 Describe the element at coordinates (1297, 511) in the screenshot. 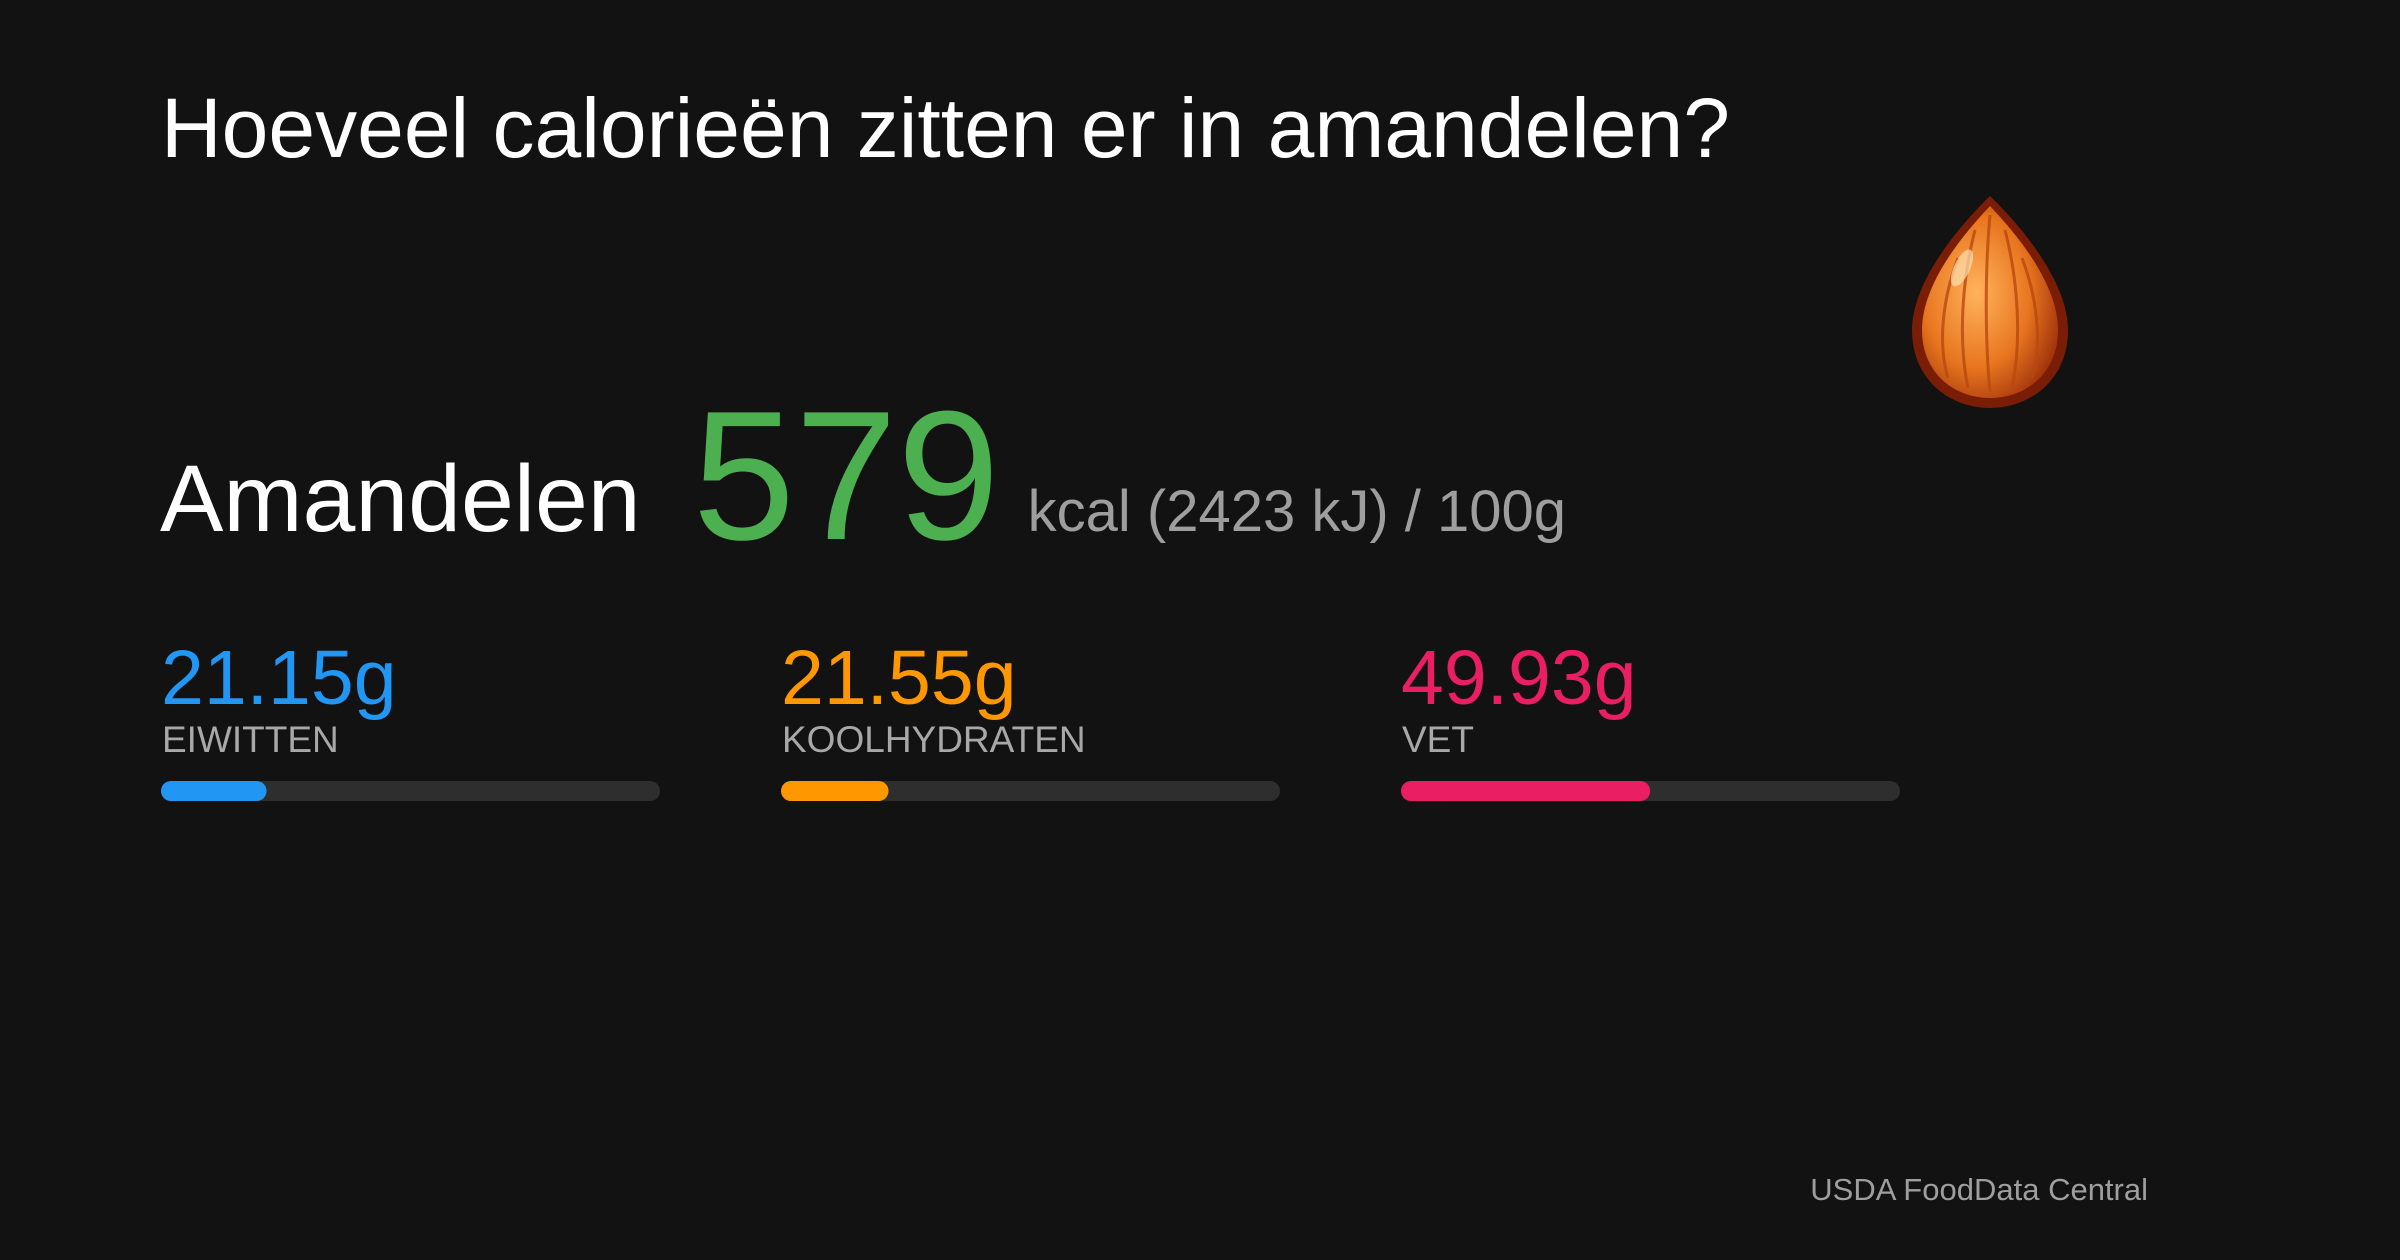

I see `calories-unit: kcal (2423 kJ) / 100g` at that location.